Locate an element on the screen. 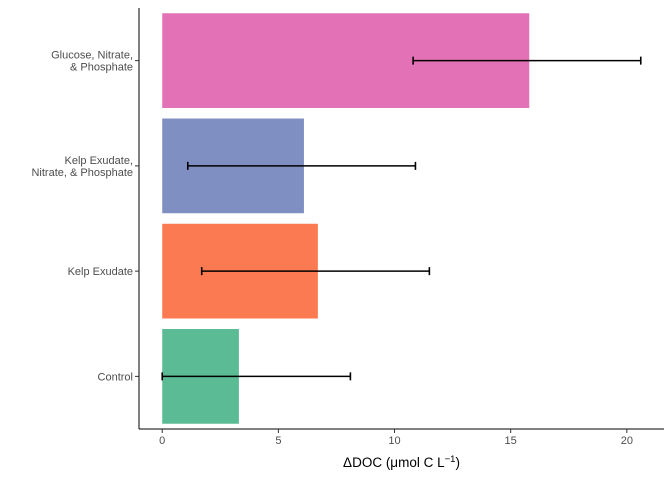 The width and height of the screenshot is (672, 480). x-tick-label: 0 is located at coordinates (162, 441).